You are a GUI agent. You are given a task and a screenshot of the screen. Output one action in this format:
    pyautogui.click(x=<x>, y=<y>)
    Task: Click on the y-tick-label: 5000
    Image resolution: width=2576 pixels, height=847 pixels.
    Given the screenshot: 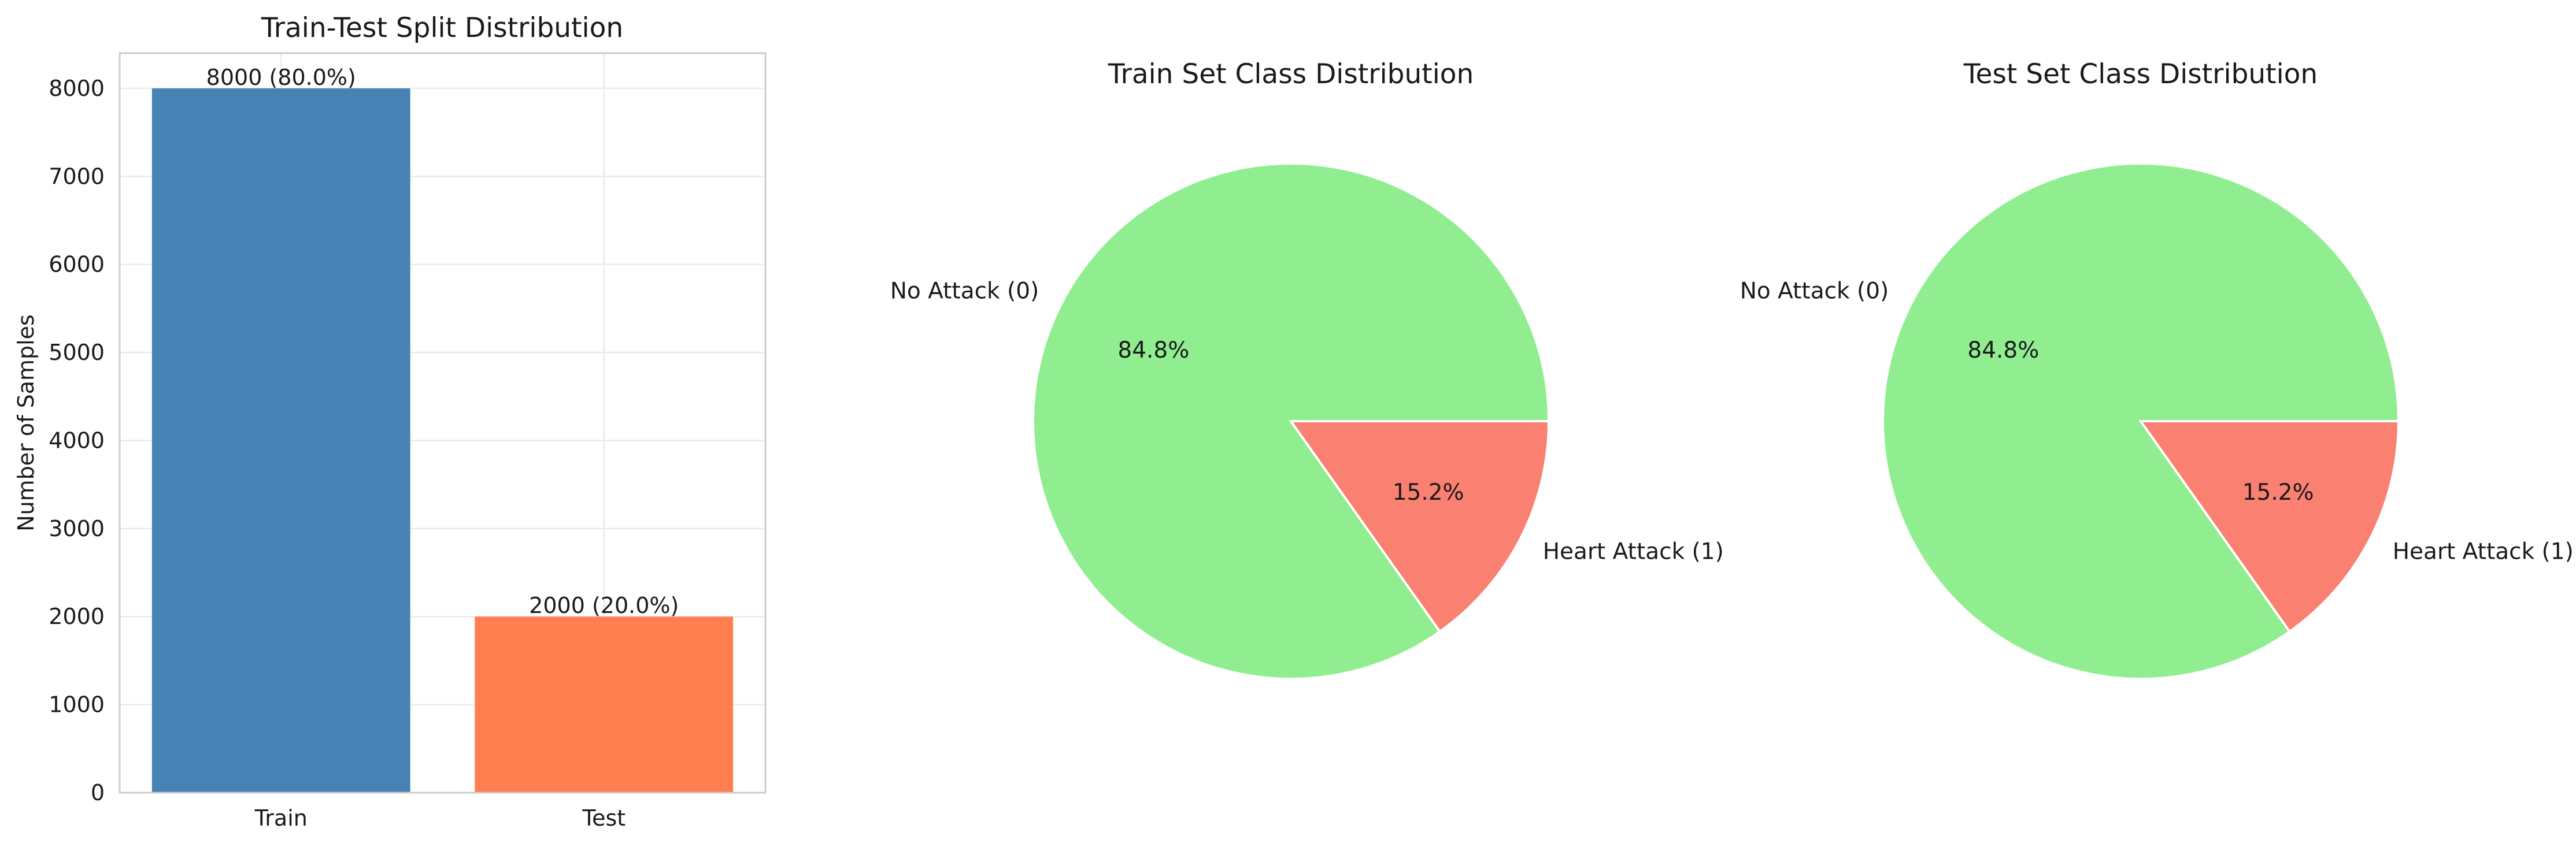 What is the action you would take?
    pyautogui.click(x=77, y=352)
    